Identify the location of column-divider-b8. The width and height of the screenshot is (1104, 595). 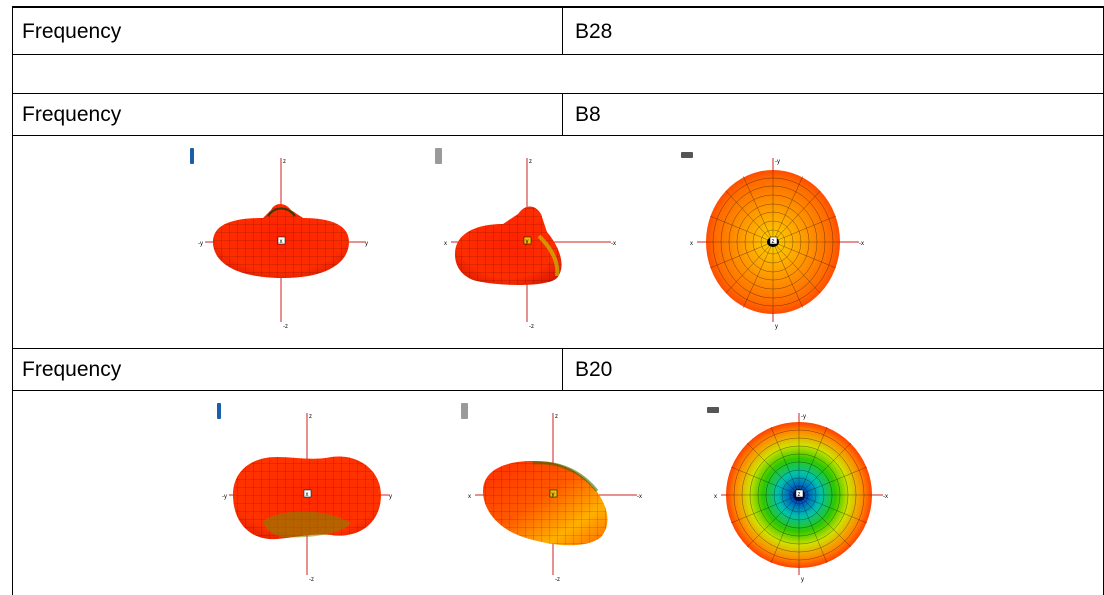
(562, 114).